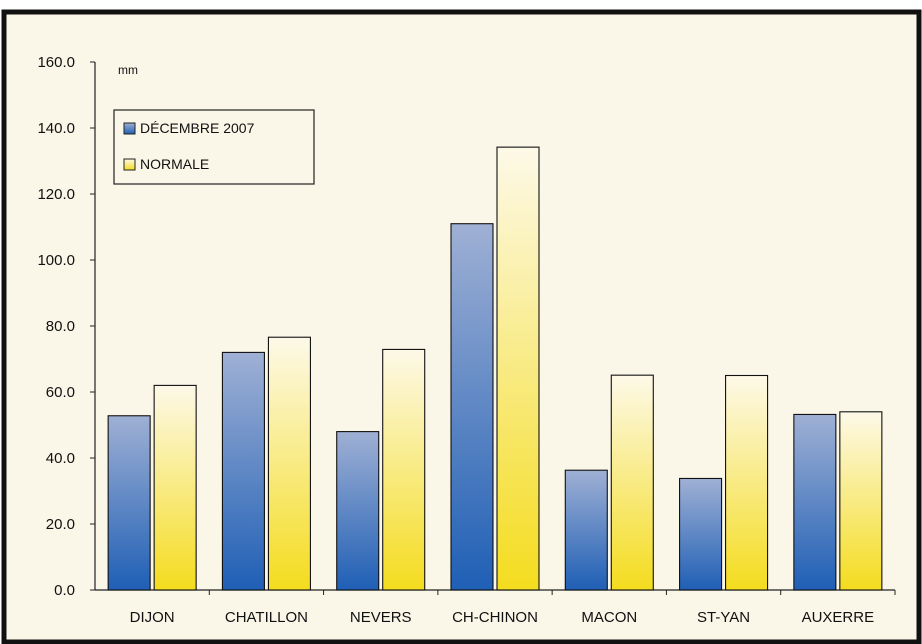  I want to click on x-category-label: NEVERS, so click(381, 617).